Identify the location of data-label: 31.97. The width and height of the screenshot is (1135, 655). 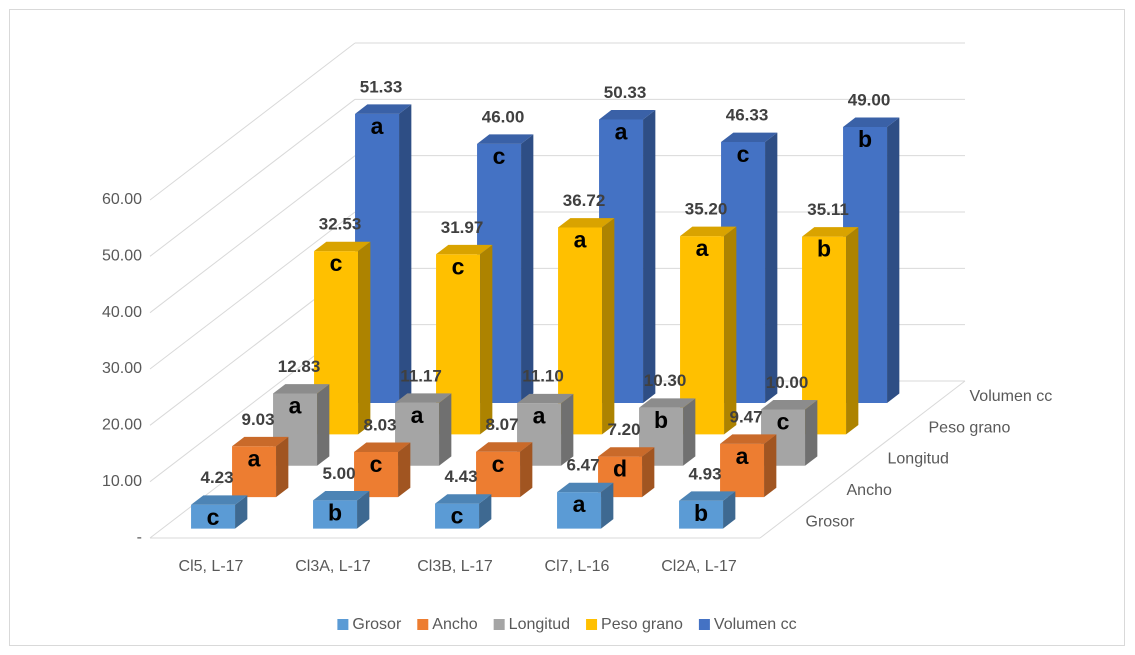
(462, 227).